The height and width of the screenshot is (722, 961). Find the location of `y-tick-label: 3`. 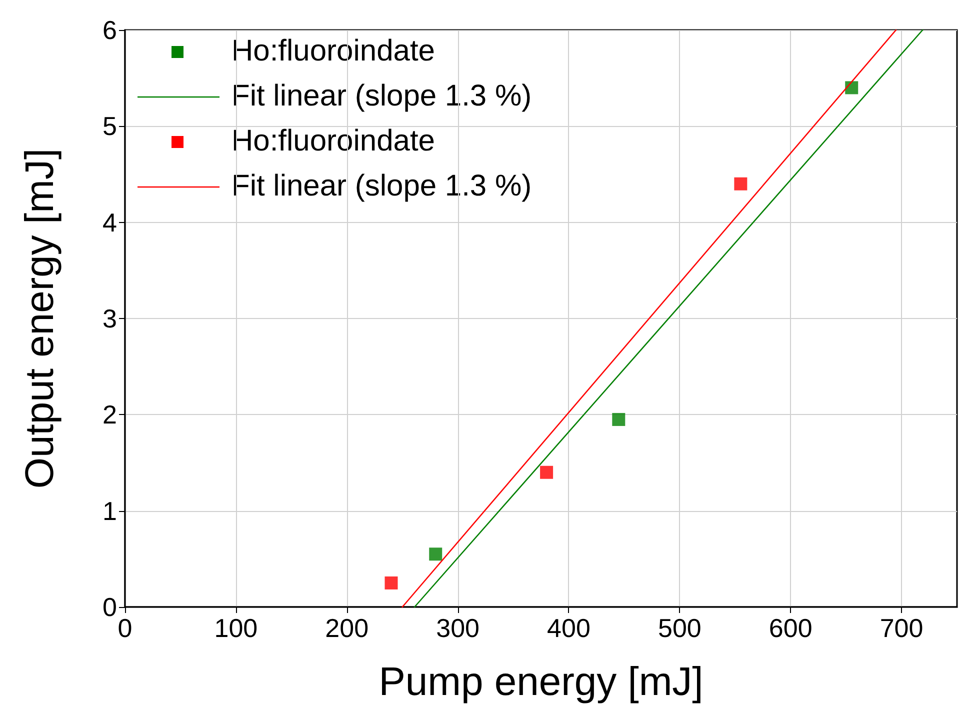

y-tick-label: 3 is located at coordinates (109, 319).